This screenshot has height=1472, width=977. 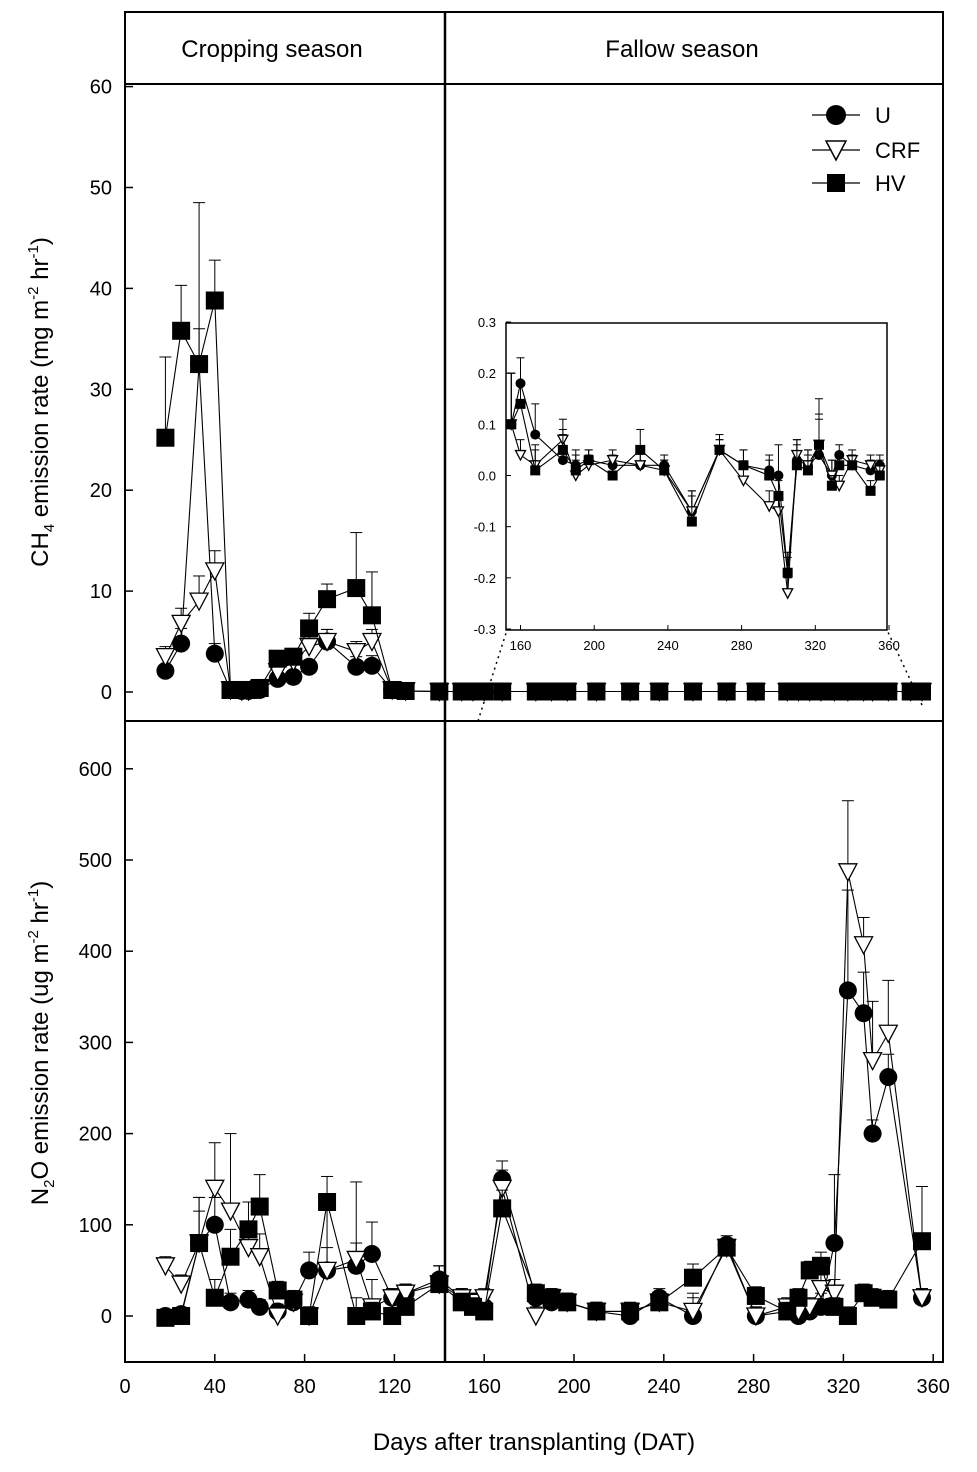 I want to click on n2o-ylabel-sub: 2, so click(x=49, y=1184).